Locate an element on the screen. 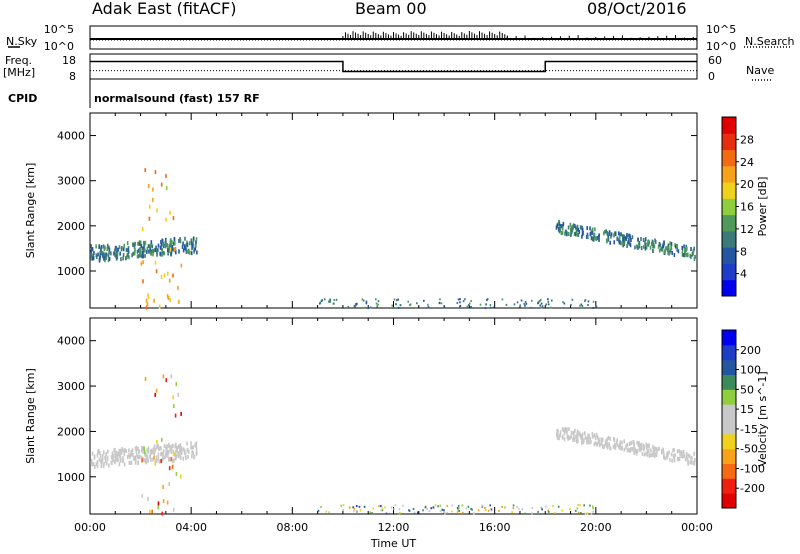 Image resolution: width=800 pixels, height=554 pixels. velocity-colorbar-tick-label: 15 is located at coordinates (747, 409).